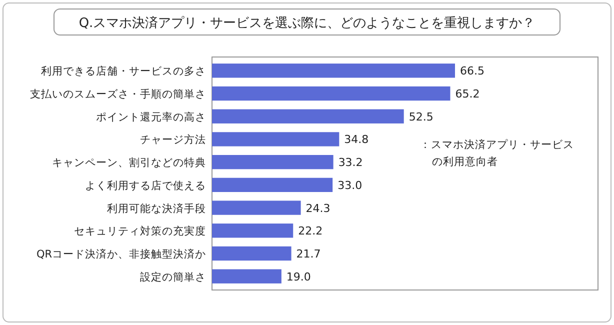  I want to click on y-tick-label: 利用可能な決済手段, so click(156, 208).